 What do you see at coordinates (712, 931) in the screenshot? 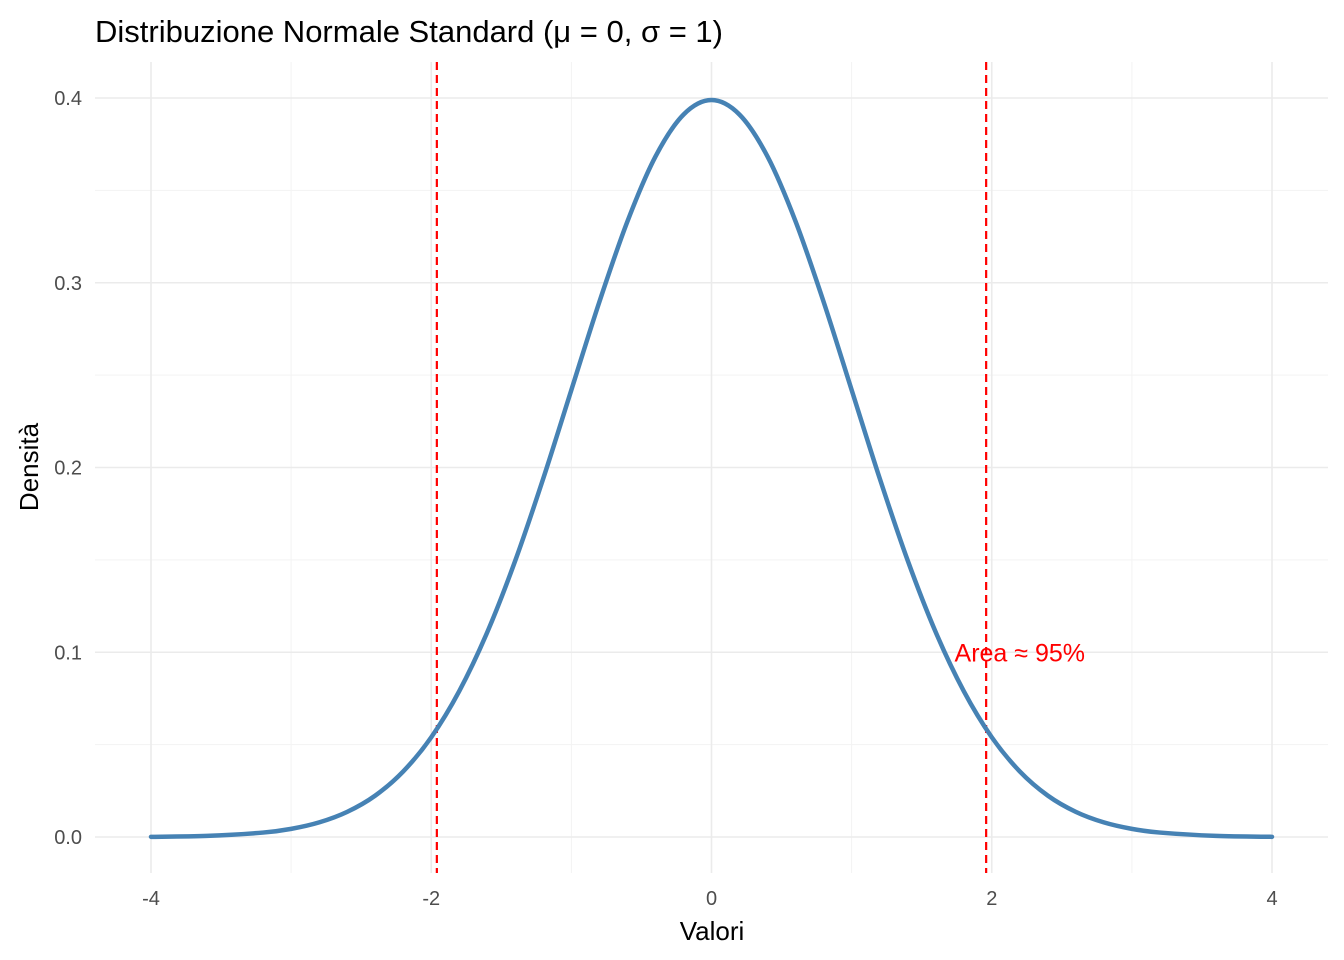
I see `x-axis-title: Valori` at bounding box center [712, 931].